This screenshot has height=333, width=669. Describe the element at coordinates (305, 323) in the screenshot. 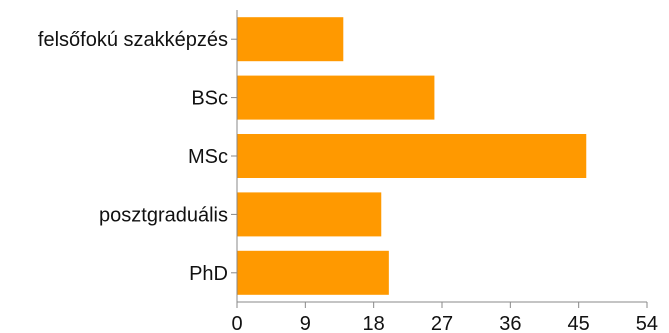

I see `x-tick-label: 9` at that location.